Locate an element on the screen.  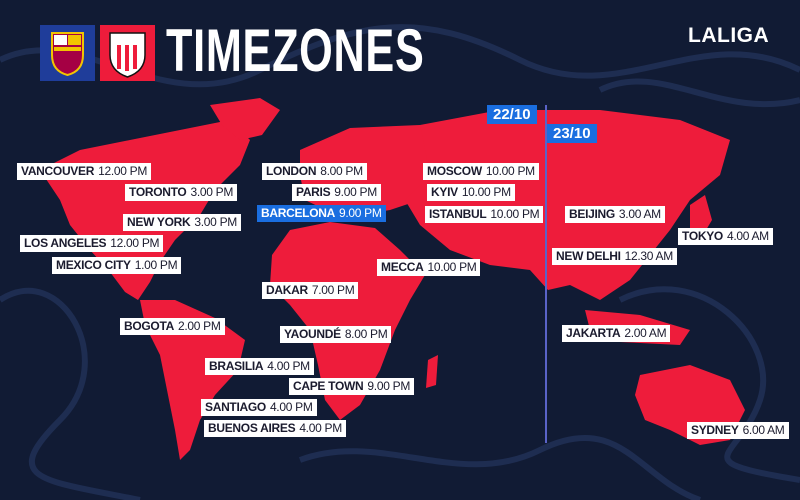
city-label-buenos-aires: BUENOS AIRES 4.00 PM is located at coordinates (275, 428).